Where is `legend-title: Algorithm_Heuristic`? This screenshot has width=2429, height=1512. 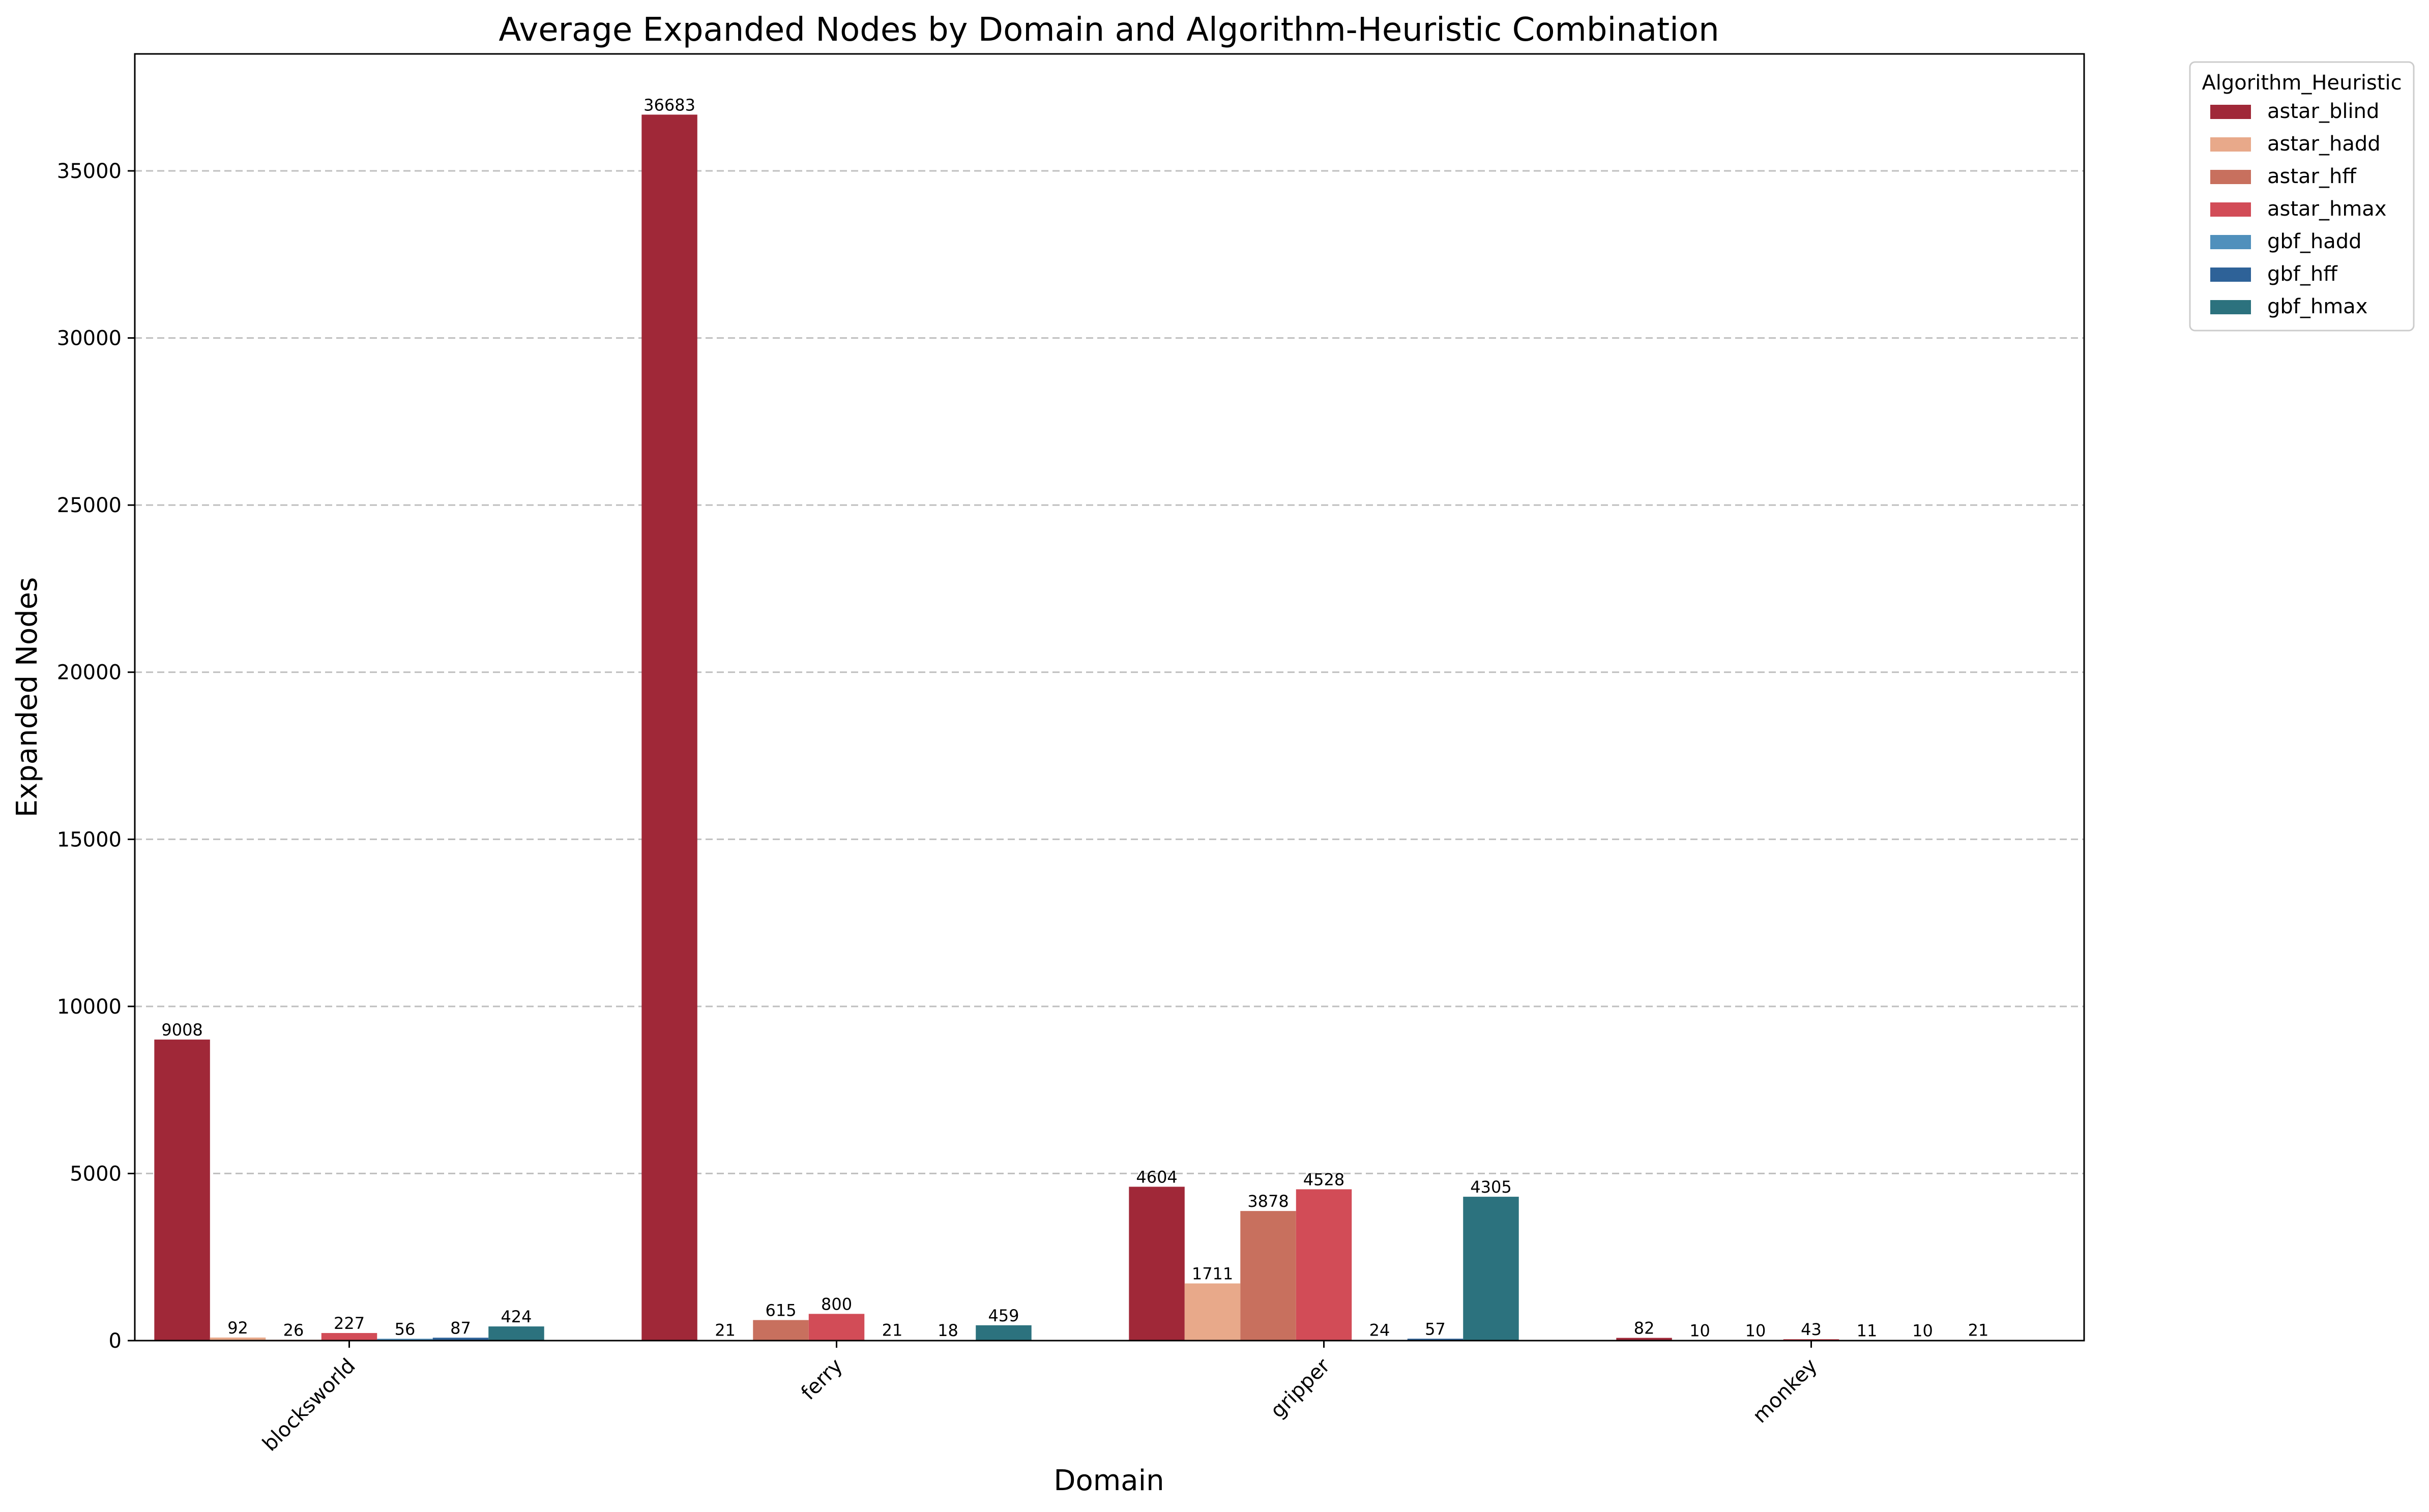
legend-title: Algorithm_Heuristic is located at coordinates (2302, 83).